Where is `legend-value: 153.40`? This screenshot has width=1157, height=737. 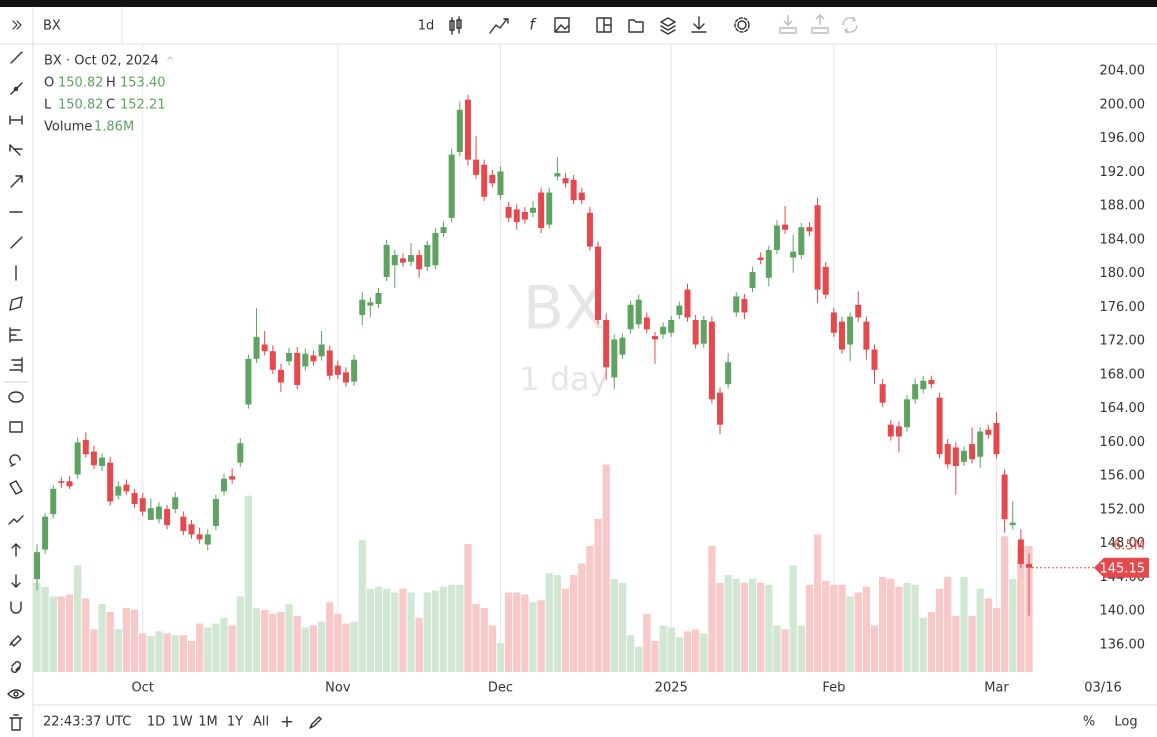
legend-value: 153.40 is located at coordinates (143, 83).